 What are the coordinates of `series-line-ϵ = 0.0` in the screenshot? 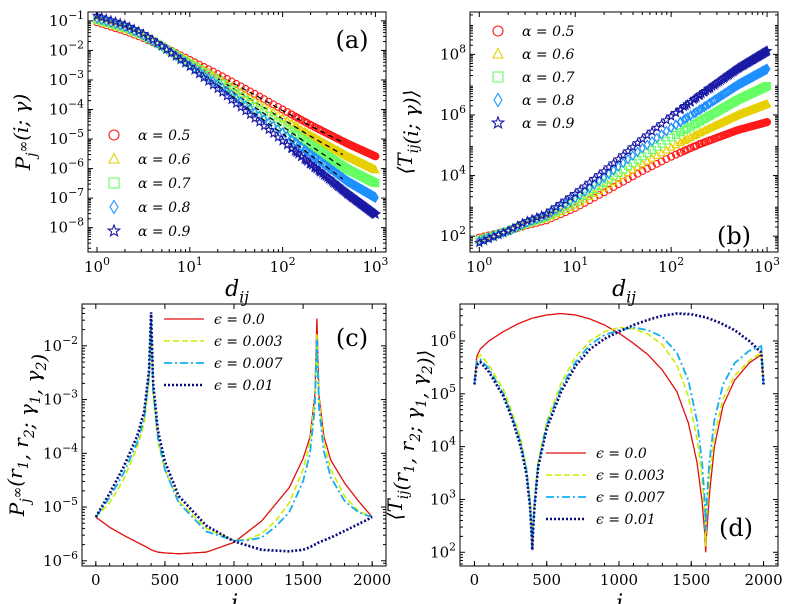 It's located at (619, 432).